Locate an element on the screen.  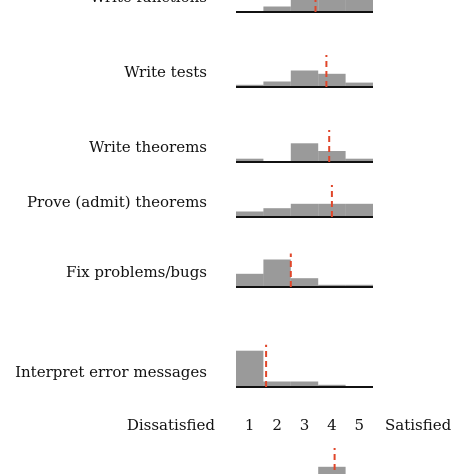
x-tick-label: 2 is located at coordinates (277, 425).